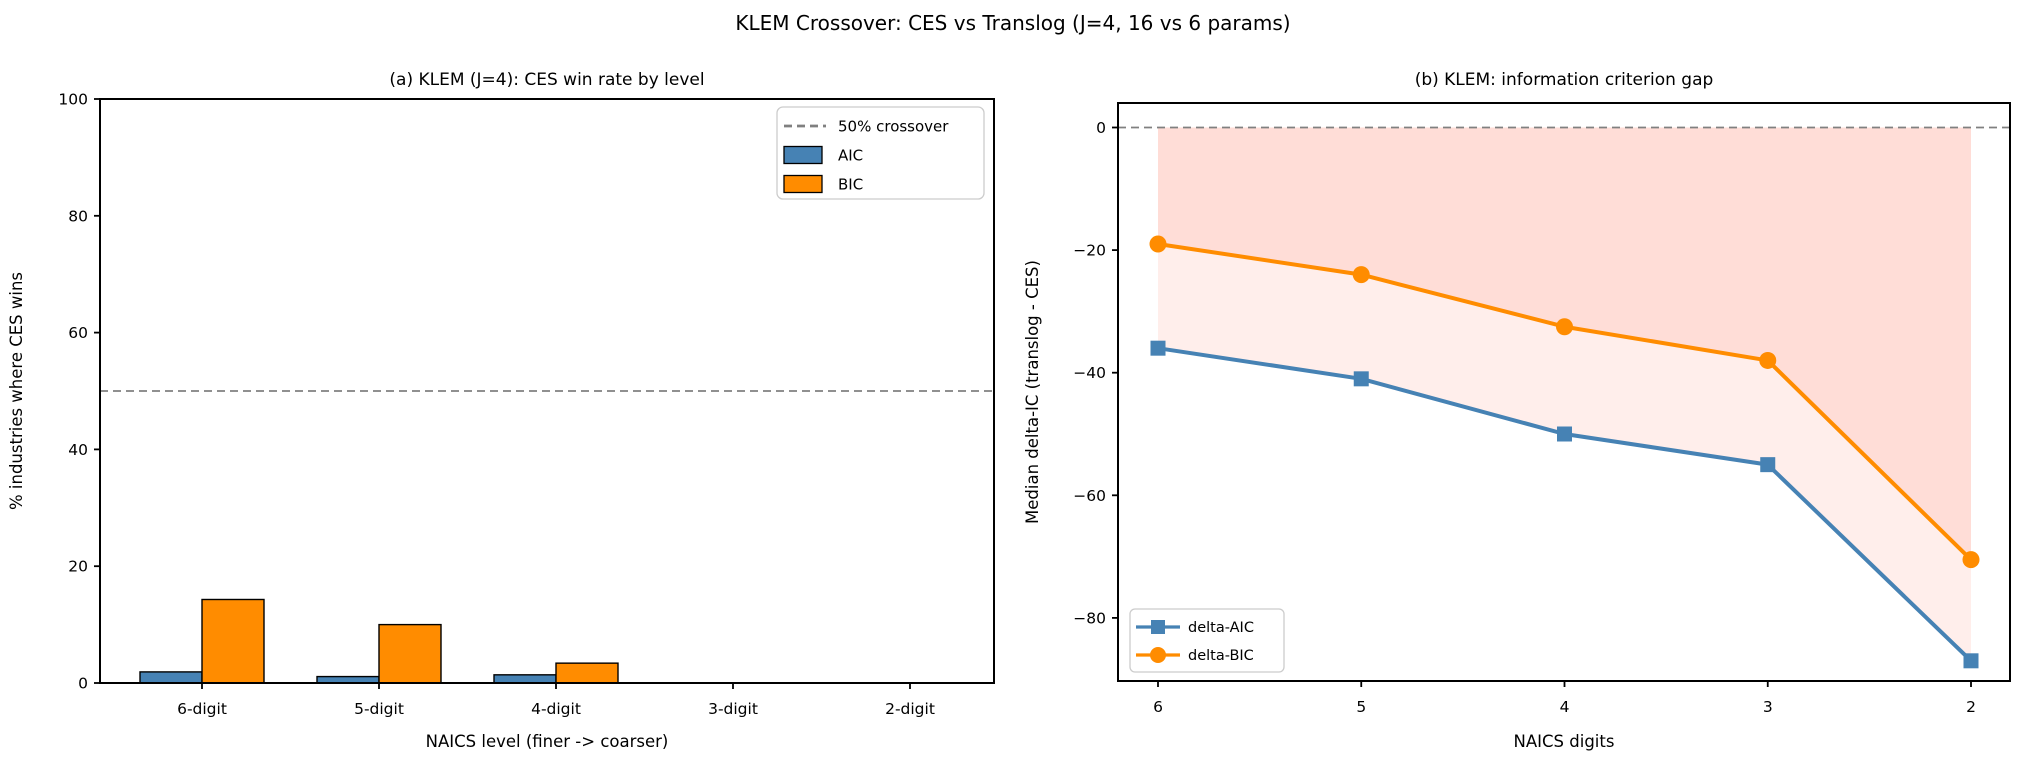 This screenshot has width=2026, height=767. I want to click on x-tick-label: 2, so click(1971, 707).